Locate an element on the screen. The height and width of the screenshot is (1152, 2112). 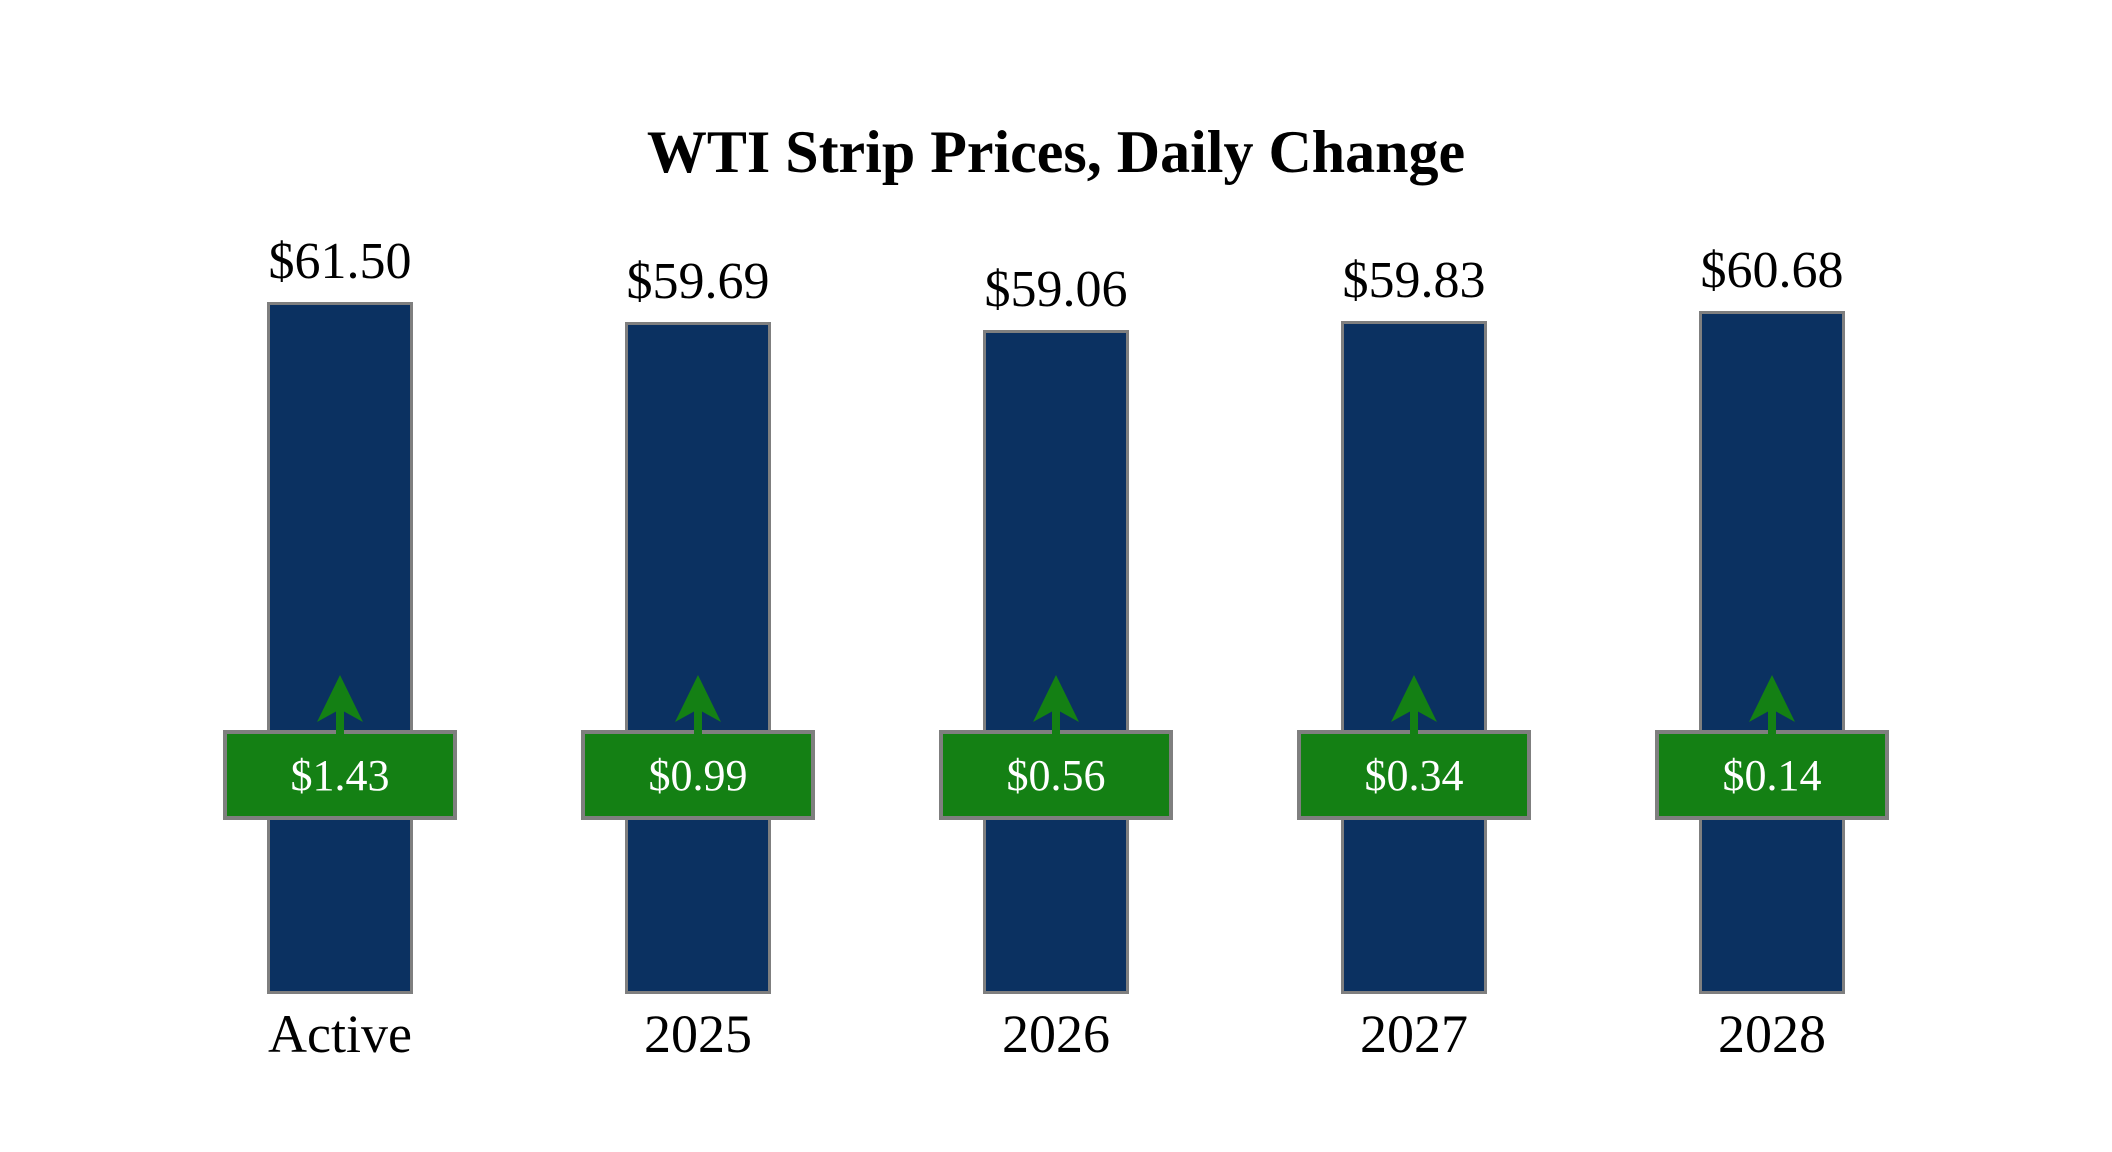
chart-title: WTI Strip Prices, Daily Change is located at coordinates (1056, 152).